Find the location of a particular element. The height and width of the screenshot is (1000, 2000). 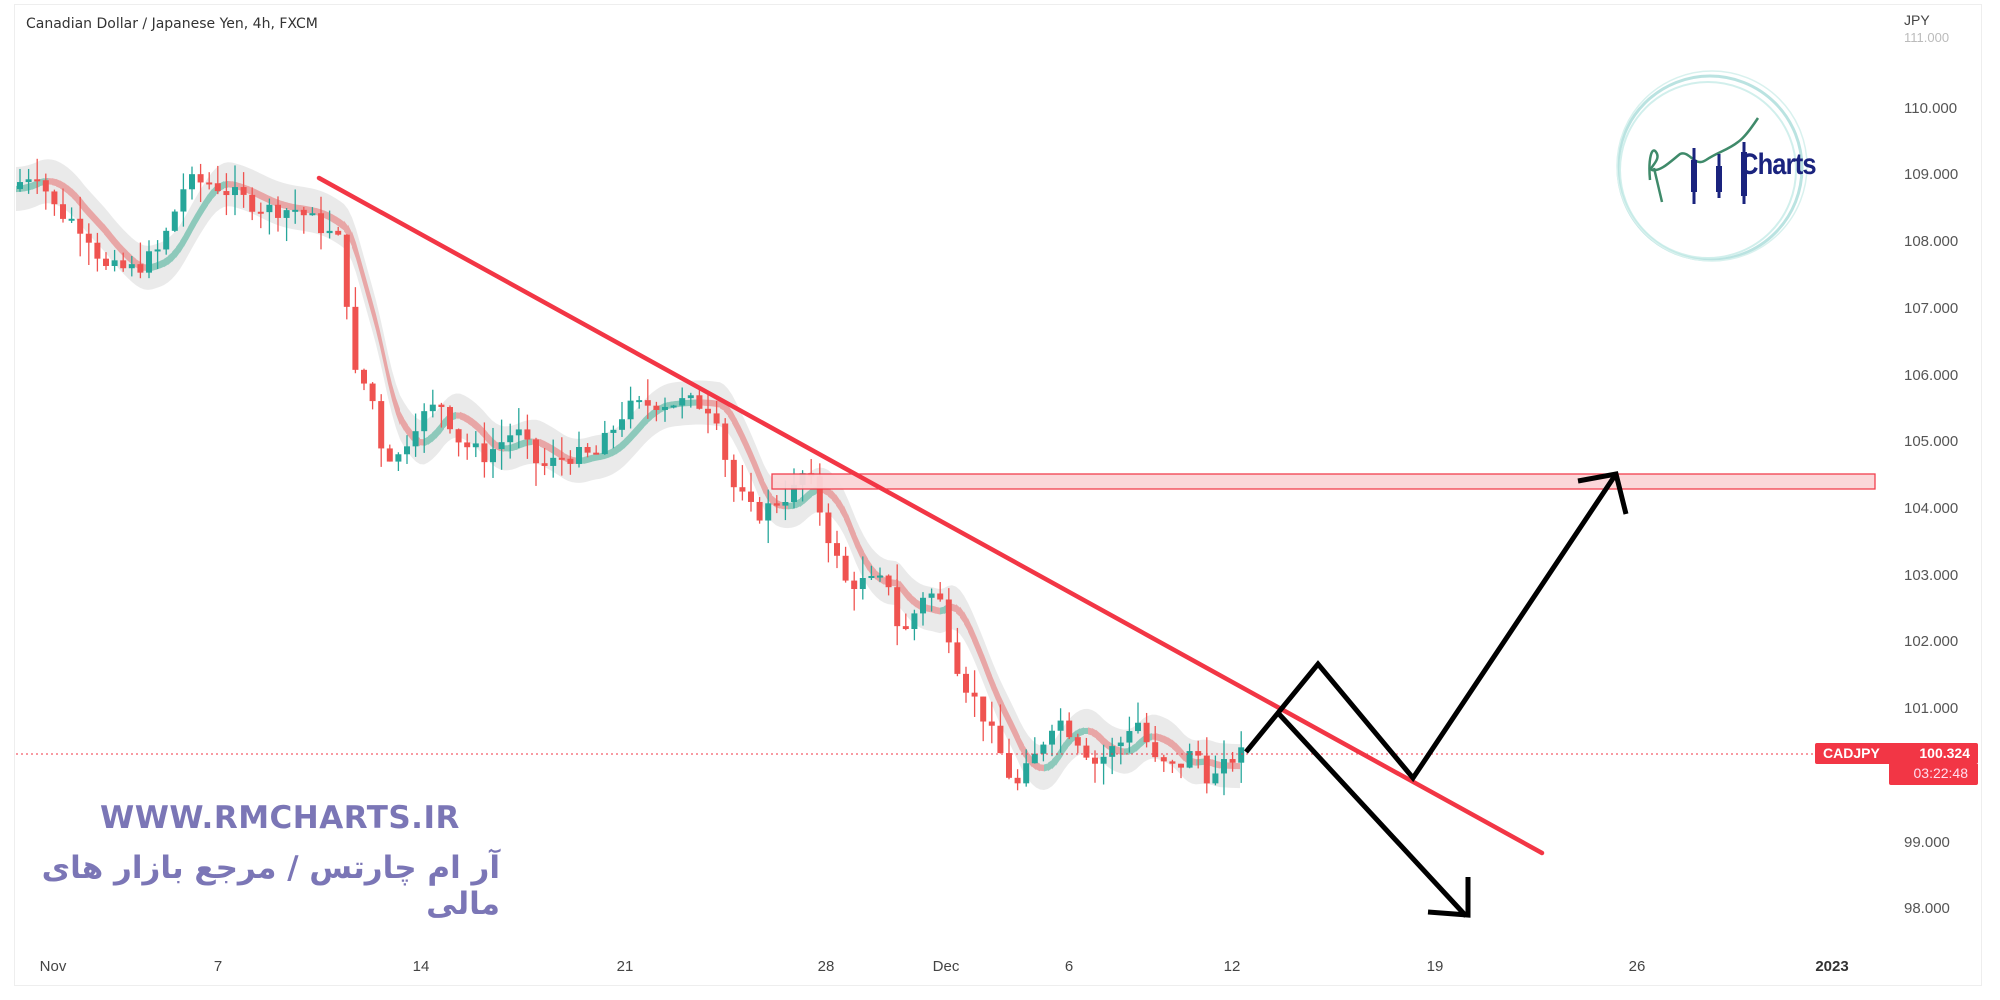

bar-countdown-value: 03:22:48 is located at coordinates (1941, 773).